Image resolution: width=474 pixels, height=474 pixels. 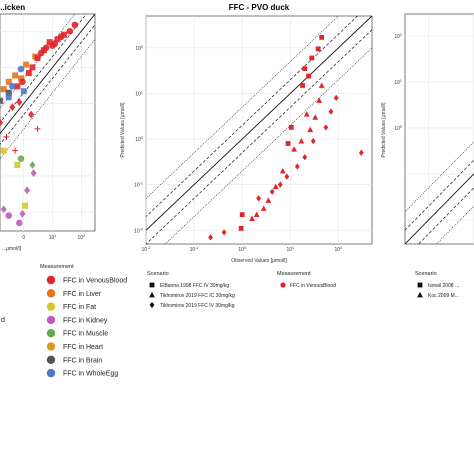 I want to click on chicken-x-tick-0: 0, so click(x=23, y=238).